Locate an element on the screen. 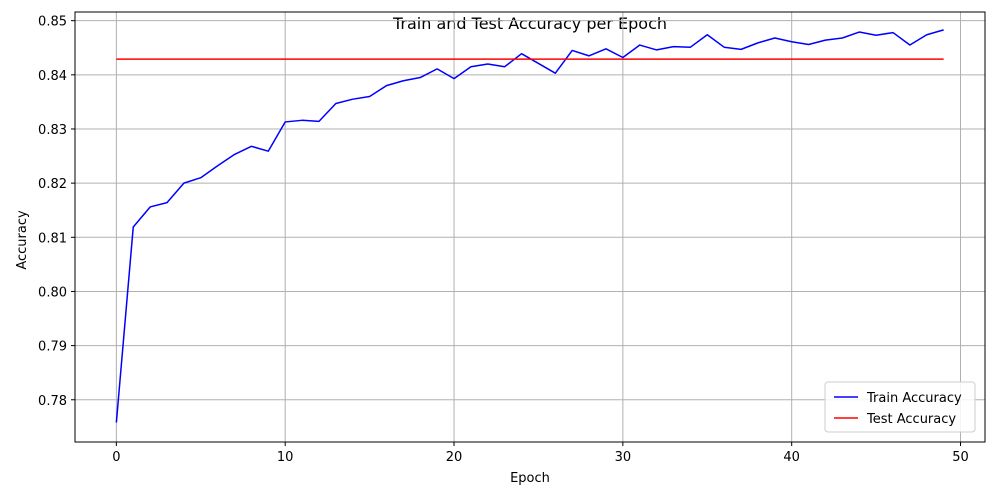 Image resolution: width=1000 pixels, height=500 pixels. y-axis-label: Accuracy is located at coordinates (22, 240).